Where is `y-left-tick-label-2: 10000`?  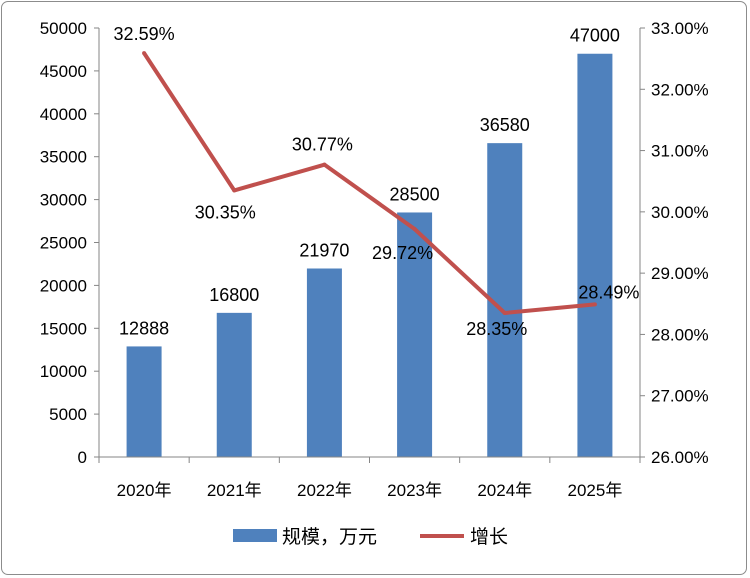 y-left-tick-label-2: 10000 is located at coordinates (63, 371).